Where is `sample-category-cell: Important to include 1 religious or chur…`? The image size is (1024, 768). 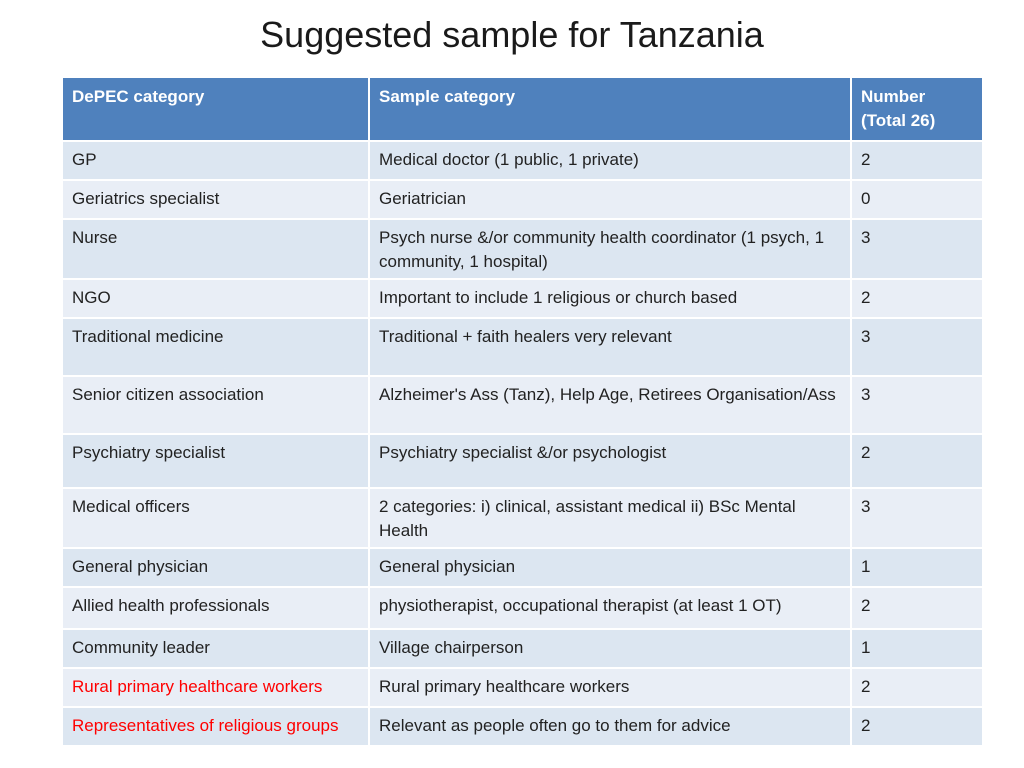 sample-category-cell: Important to include 1 religious or chur… is located at coordinates (610, 298).